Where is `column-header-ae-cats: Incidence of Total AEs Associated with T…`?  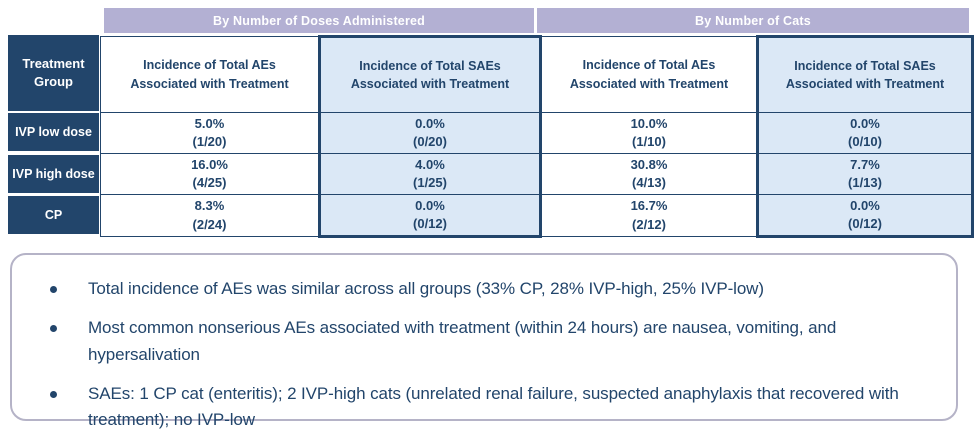
column-header-ae-cats: Incidence of Total AEs Associated with T… is located at coordinates (649, 74).